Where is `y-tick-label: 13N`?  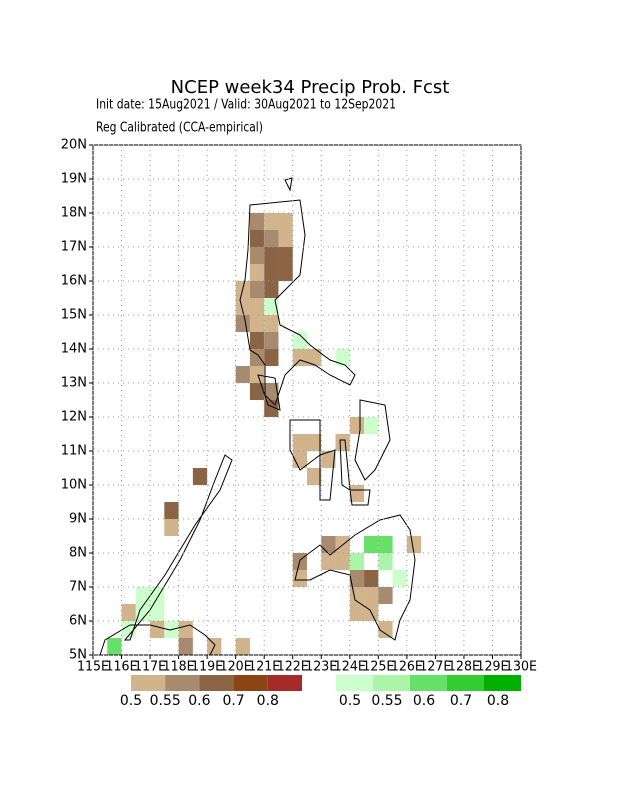 y-tick-label: 13N is located at coordinates (74, 383).